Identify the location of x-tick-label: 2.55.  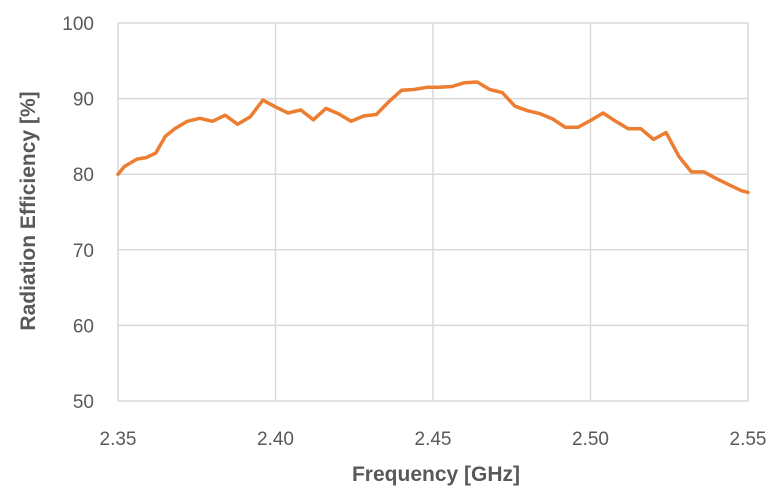
(748, 439).